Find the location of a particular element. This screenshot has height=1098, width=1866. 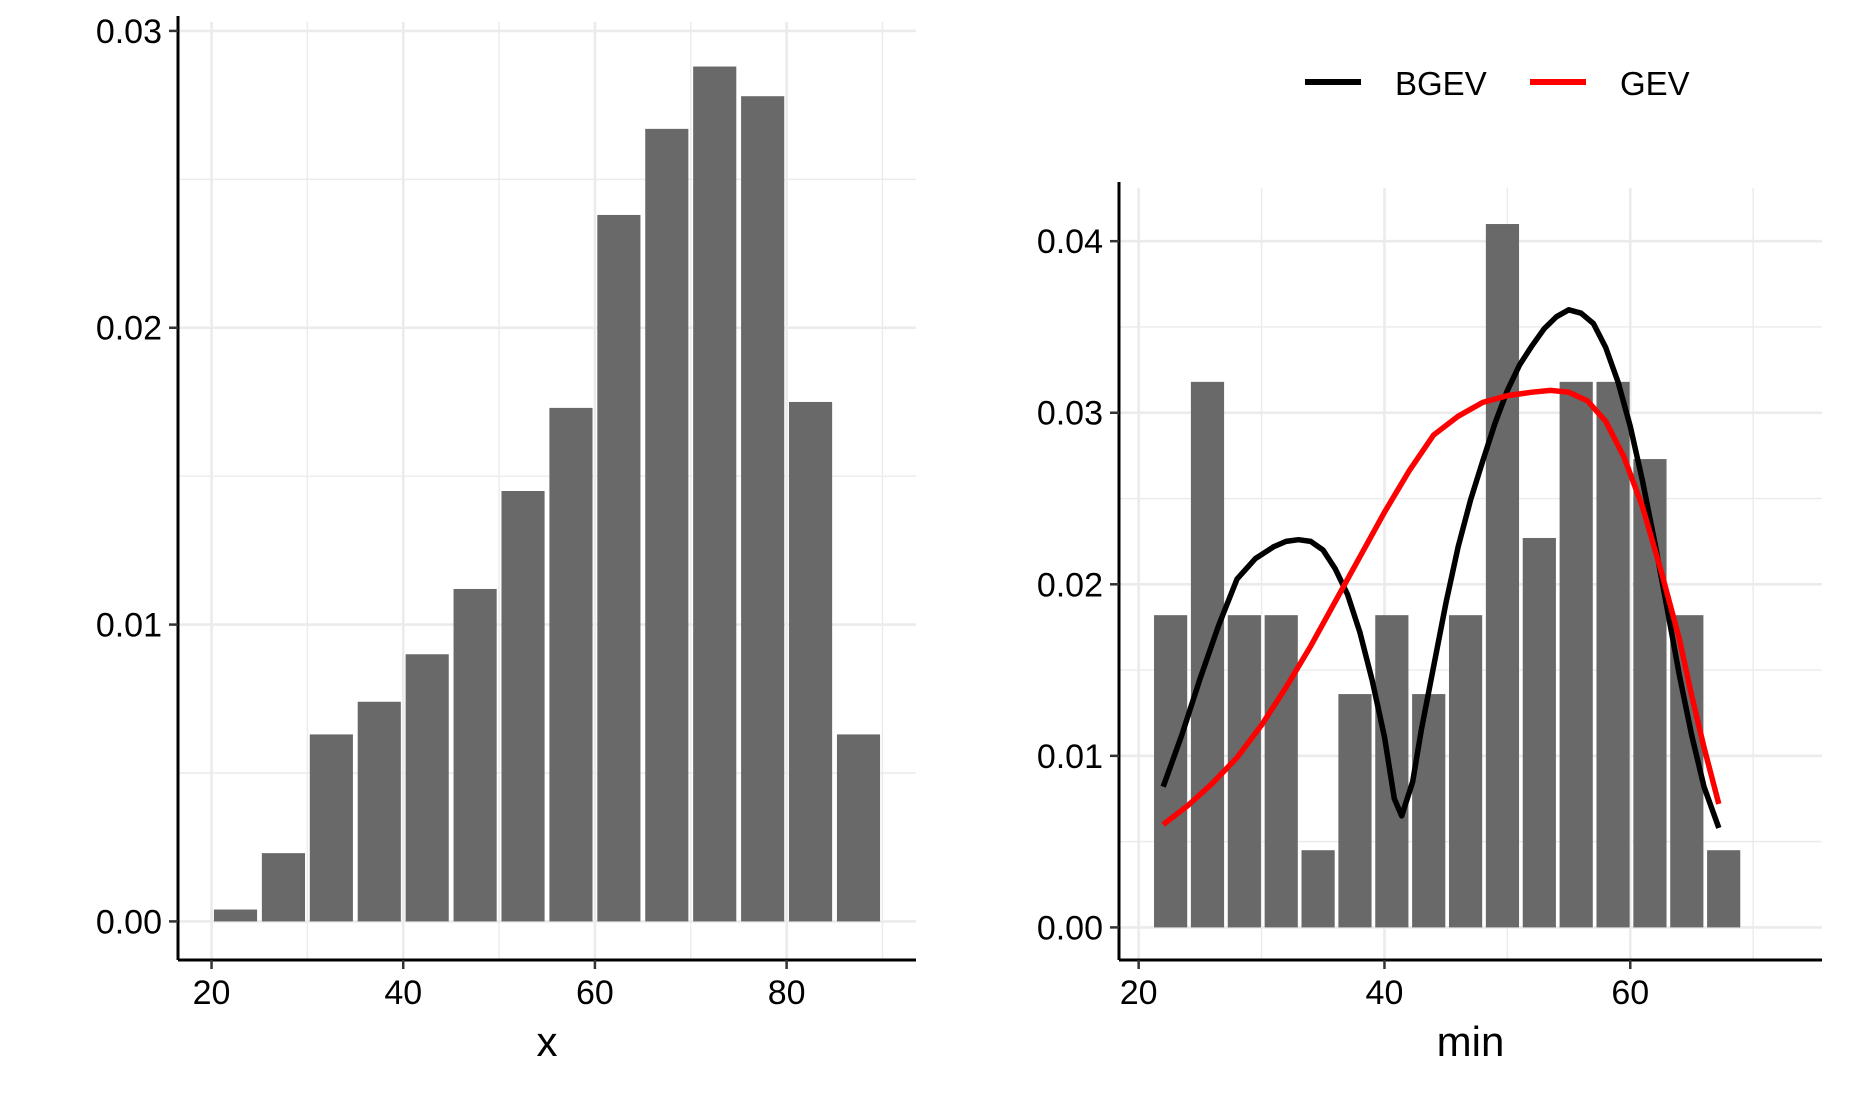

left-x-tick-labels: 20 40 60 80 is located at coordinates (499, 993).